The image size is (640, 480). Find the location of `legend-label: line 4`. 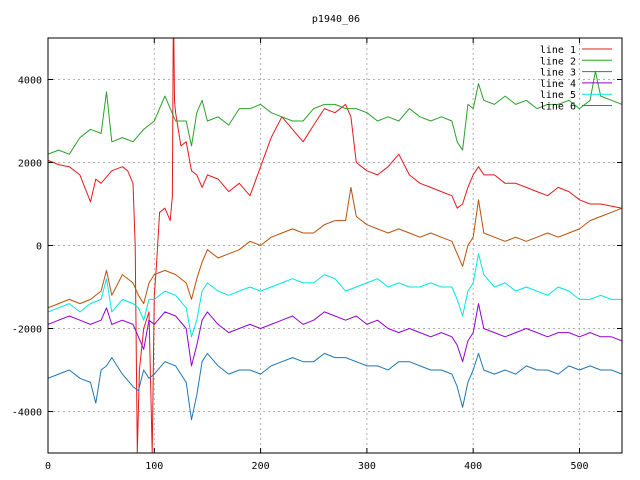

legend-label: line 4 is located at coordinates (558, 84).